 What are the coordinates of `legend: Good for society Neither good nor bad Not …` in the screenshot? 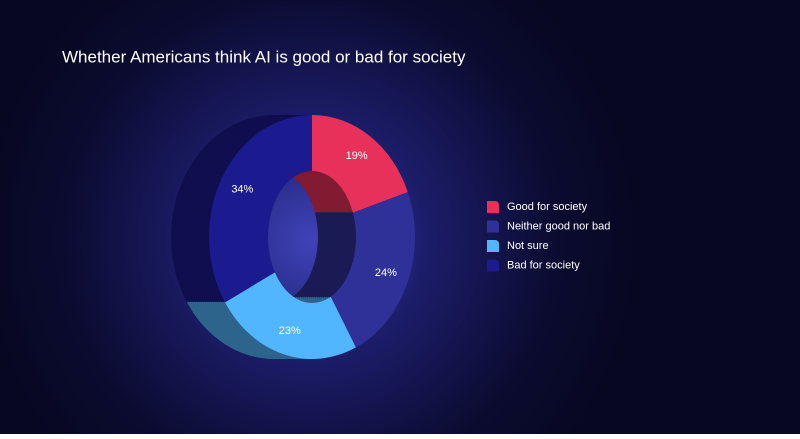 It's located at (548, 236).